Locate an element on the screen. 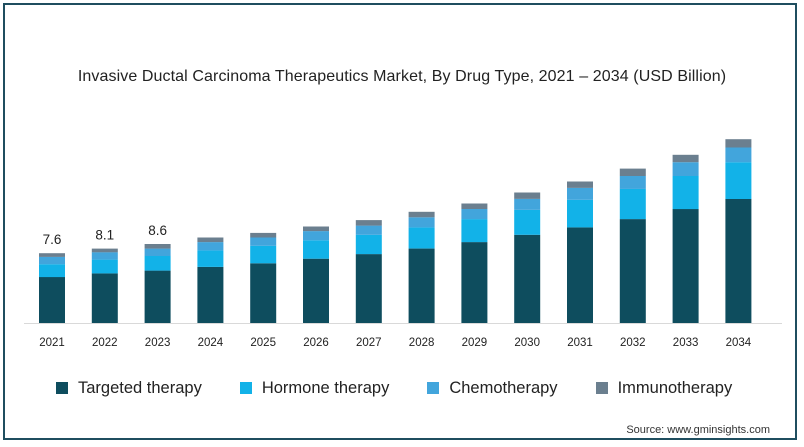 The image size is (804, 447). x-tick-label-2028: 2028 is located at coordinates (422, 343).